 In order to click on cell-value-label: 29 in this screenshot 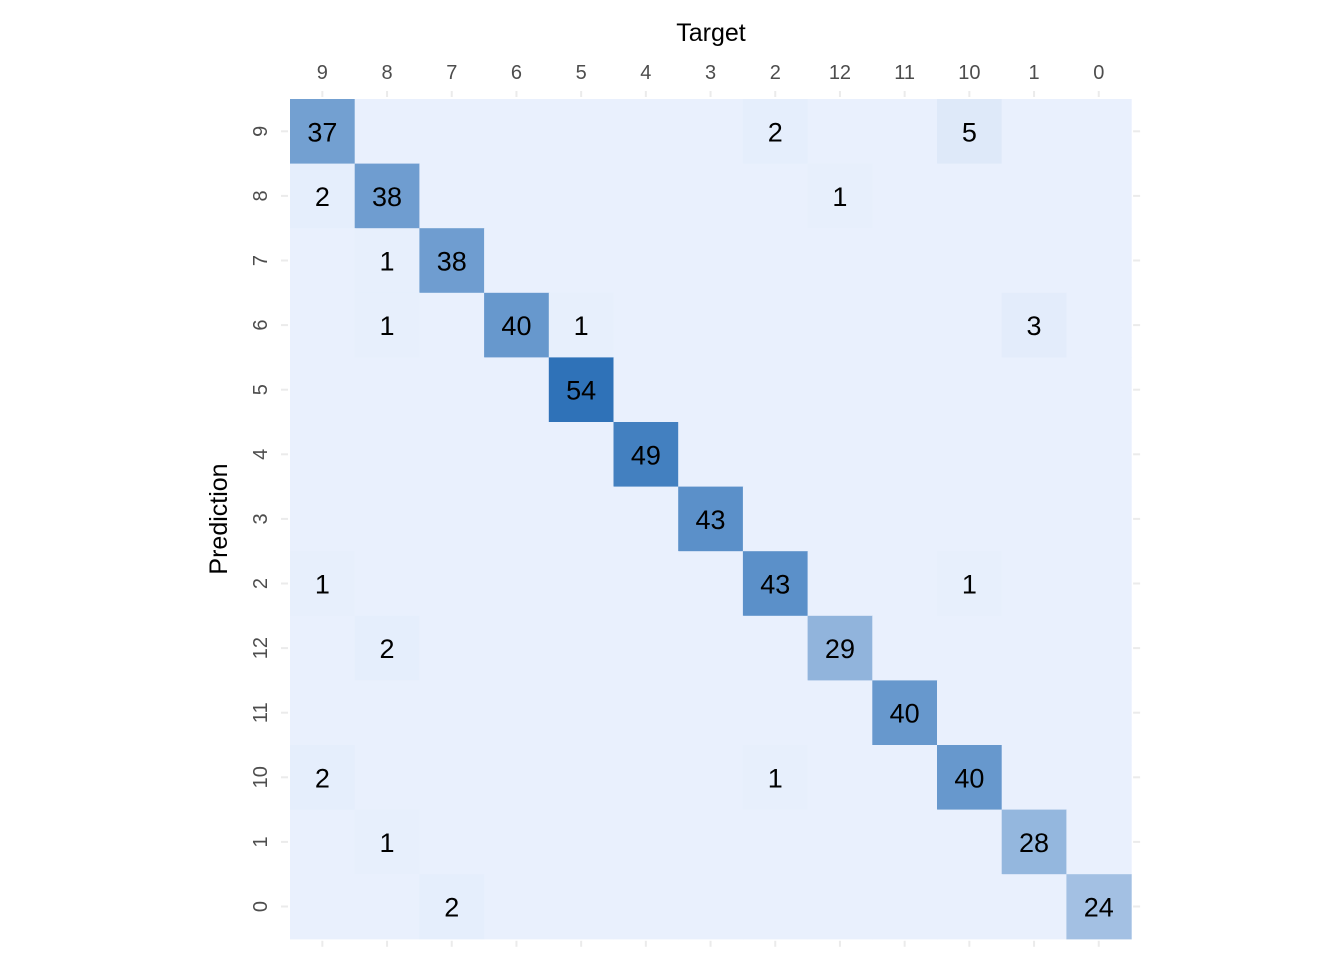, I will do `click(840, 649)`.